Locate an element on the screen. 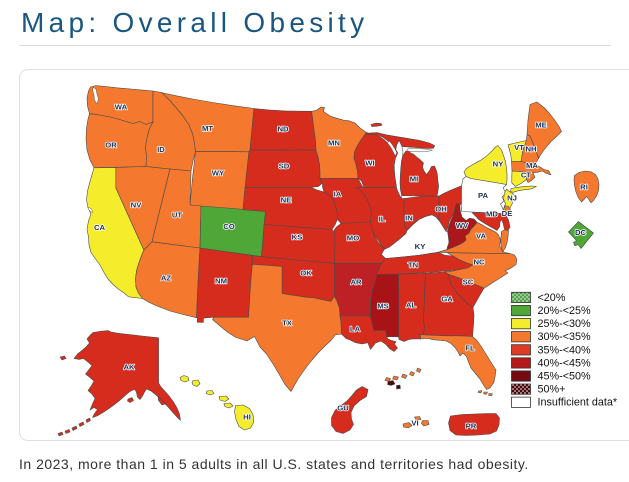 The width and height of the screenshot is (629, 482). svg-text: GA is located at coordinates (447, 299).